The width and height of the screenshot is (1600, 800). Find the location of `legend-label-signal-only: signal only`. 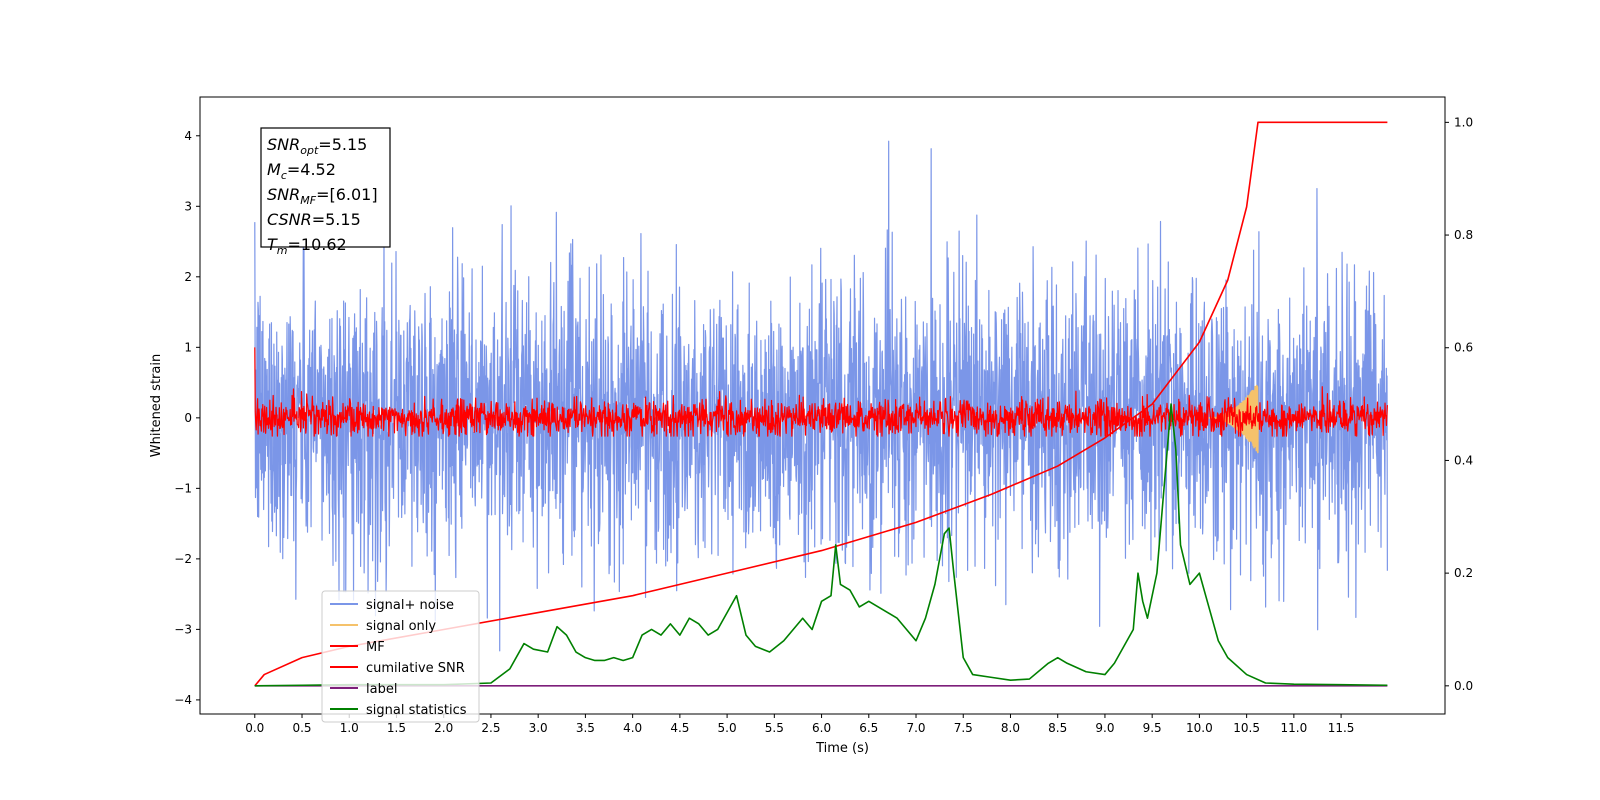

legend-label-signal-only: signal only is located at coordinates (401, 626).